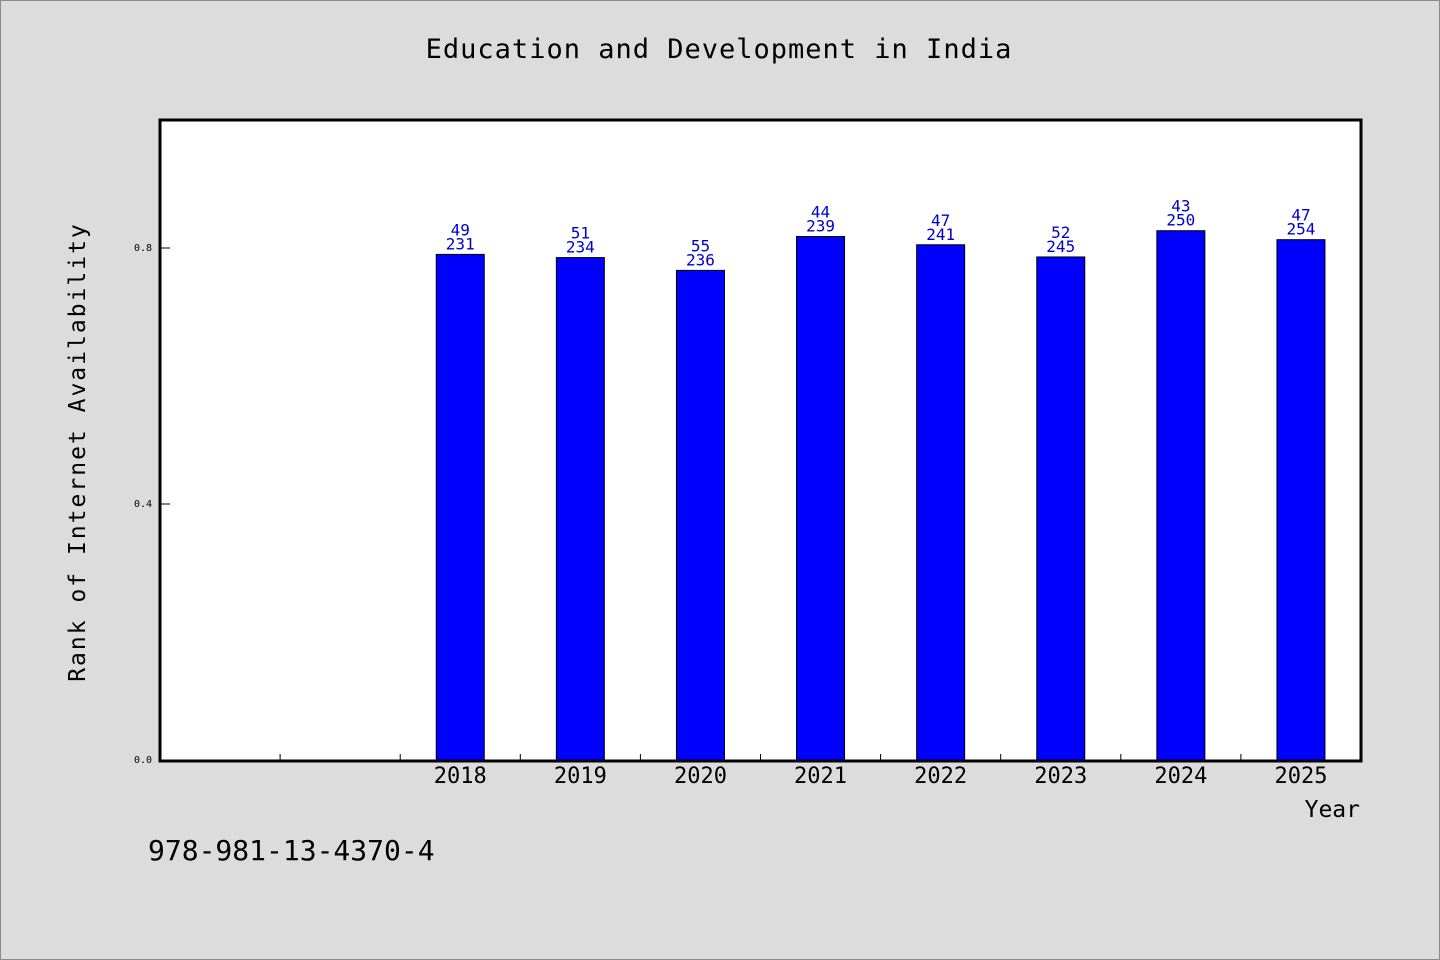 The image size is (1440, 960). I want to click on bar-label-bottom-2020: 236, so click(700, 259).